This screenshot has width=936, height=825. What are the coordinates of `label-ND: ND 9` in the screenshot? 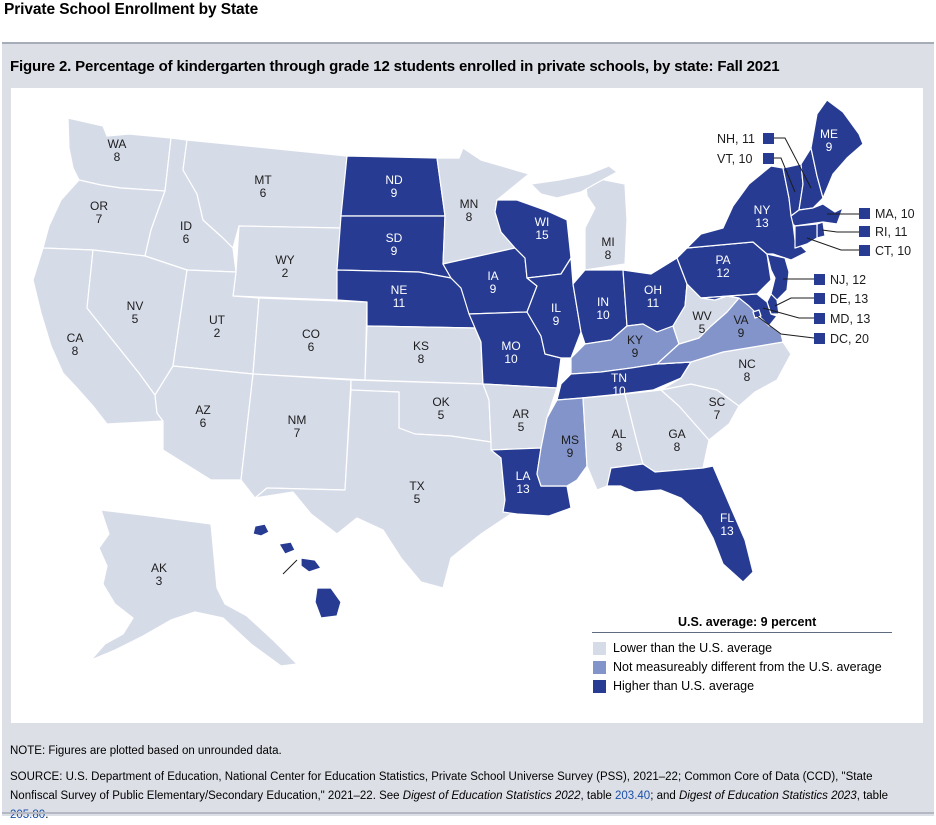 It's located at (394, 186).